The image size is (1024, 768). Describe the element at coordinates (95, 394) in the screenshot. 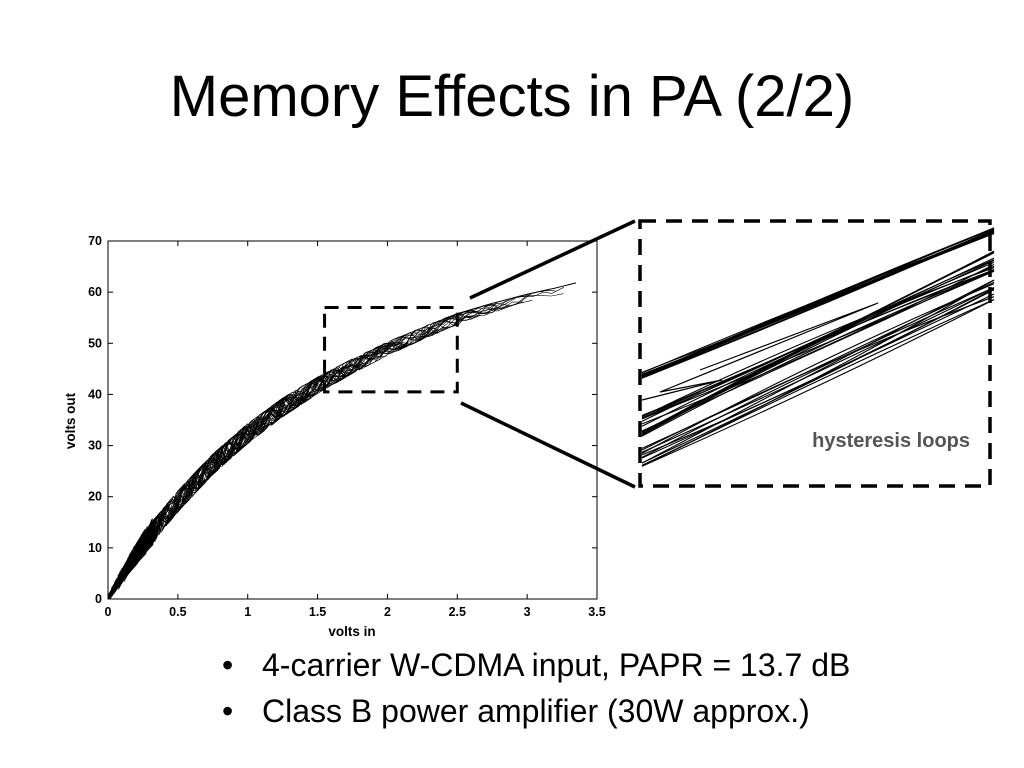

I see `y-tick-label: 40` at that location.